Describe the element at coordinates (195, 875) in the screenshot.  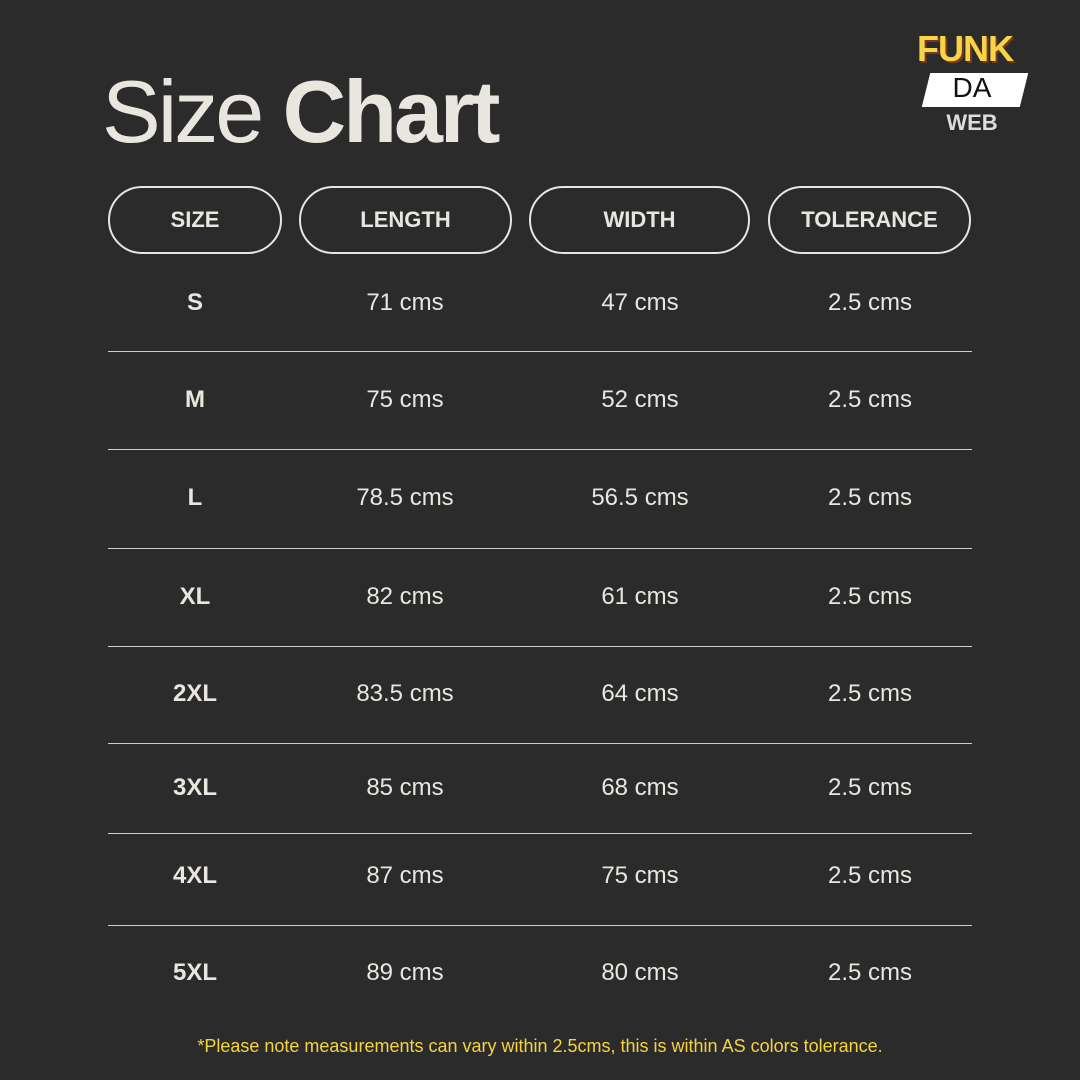
I see `cell-size: 4XL` at that location.